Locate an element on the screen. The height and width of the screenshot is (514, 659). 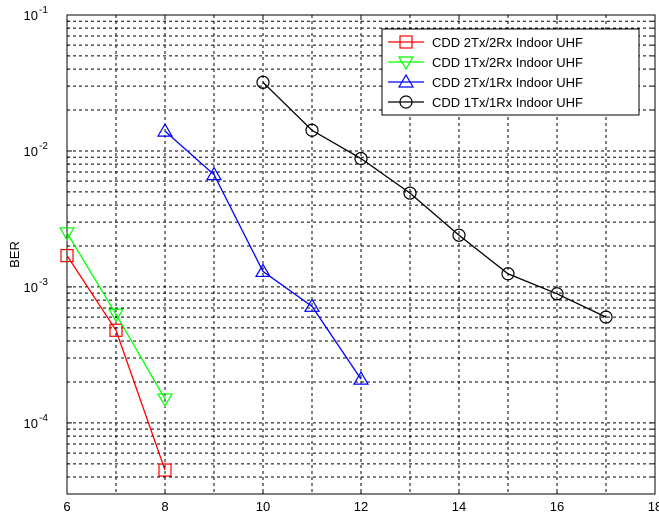
x-tick-label: 14 is located at coordinates (459, 506).